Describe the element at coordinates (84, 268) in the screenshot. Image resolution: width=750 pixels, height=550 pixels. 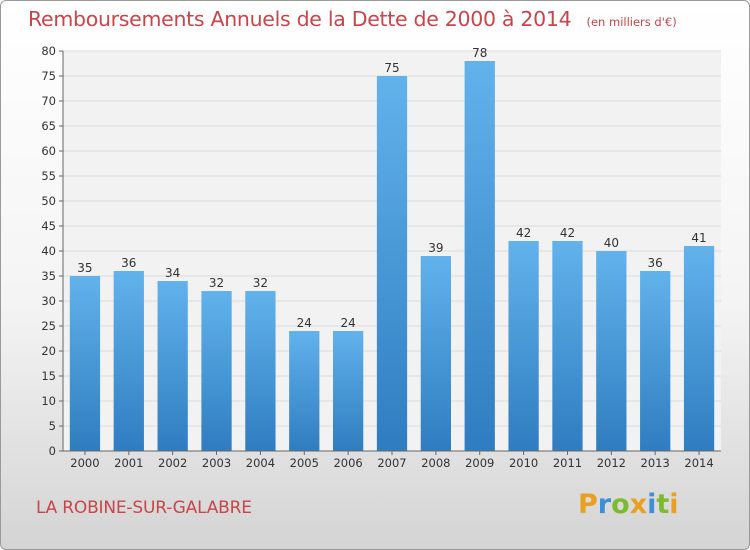
I see `data-label-2000: 35` at that location.